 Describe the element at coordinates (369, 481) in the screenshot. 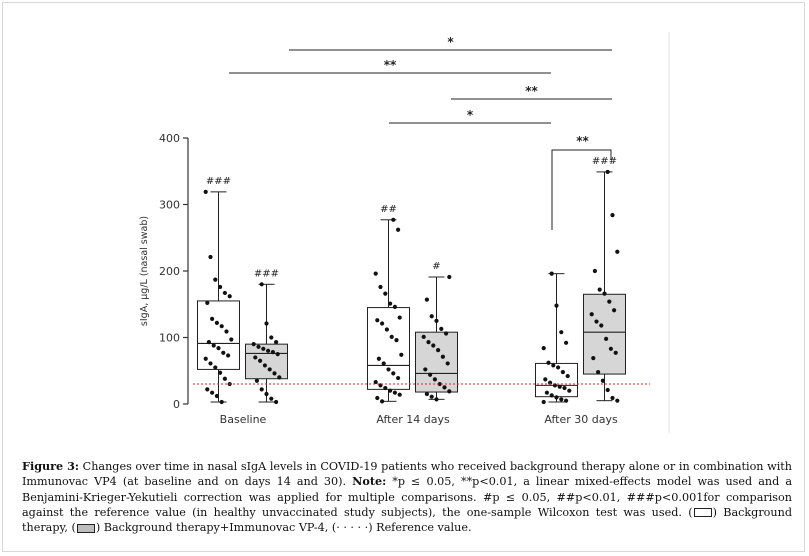

I see `note-label: Note:` at that location.